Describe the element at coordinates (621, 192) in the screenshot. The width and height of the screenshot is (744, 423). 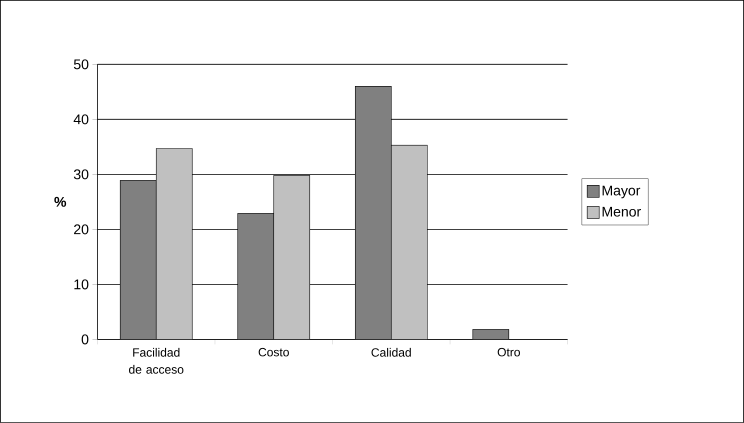
I see `legend-label: Mayor` at that location.